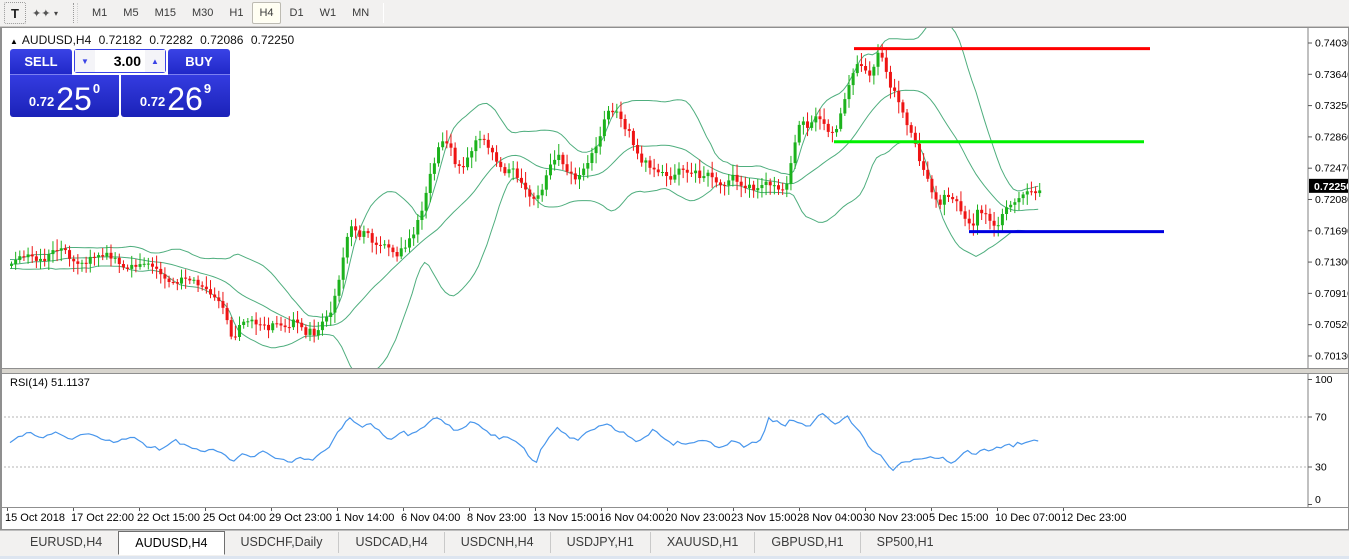  I want to click on ohlc-open: 0.72182, so click(120, 40).